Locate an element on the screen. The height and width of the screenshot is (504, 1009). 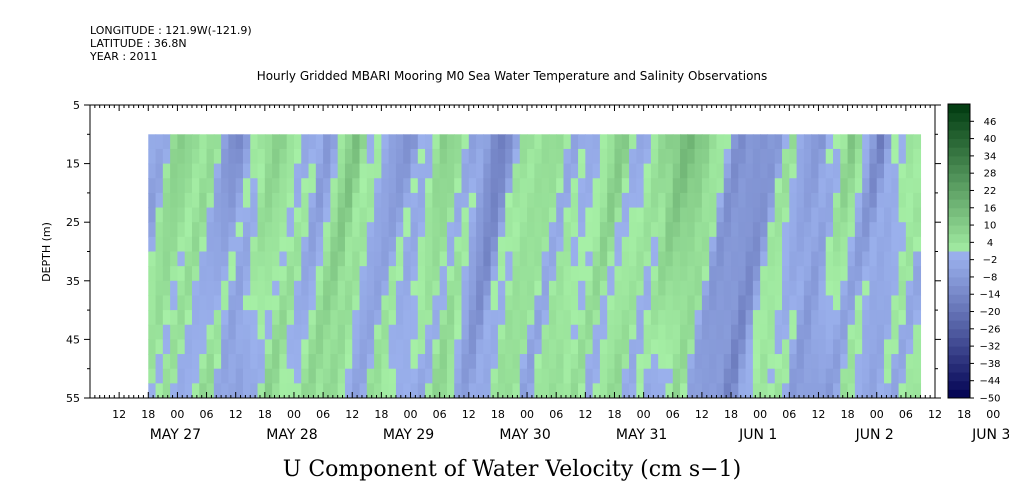
colorbar-label: 28 is located at coordinates (990, 174).